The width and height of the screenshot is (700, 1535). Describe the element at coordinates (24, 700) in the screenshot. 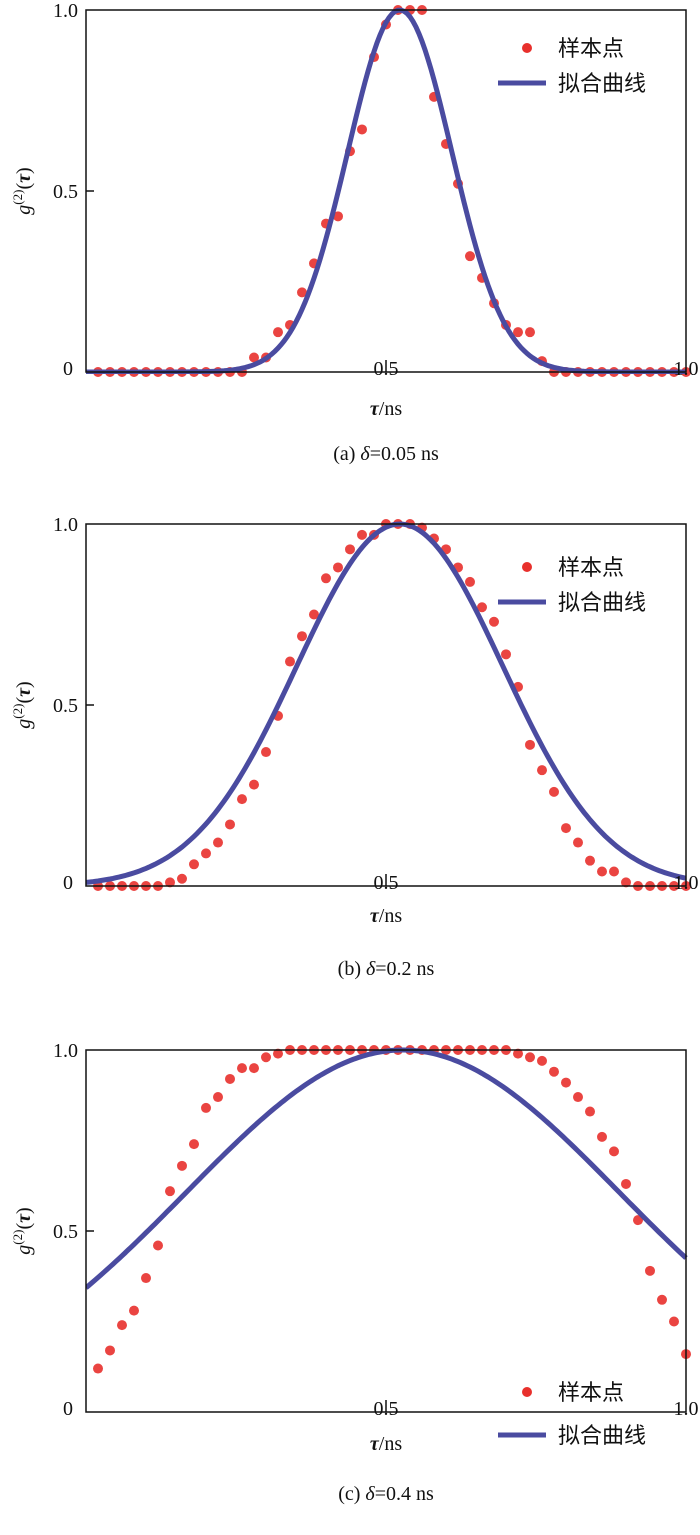

I see `y-label-paren-open: (` at that location.